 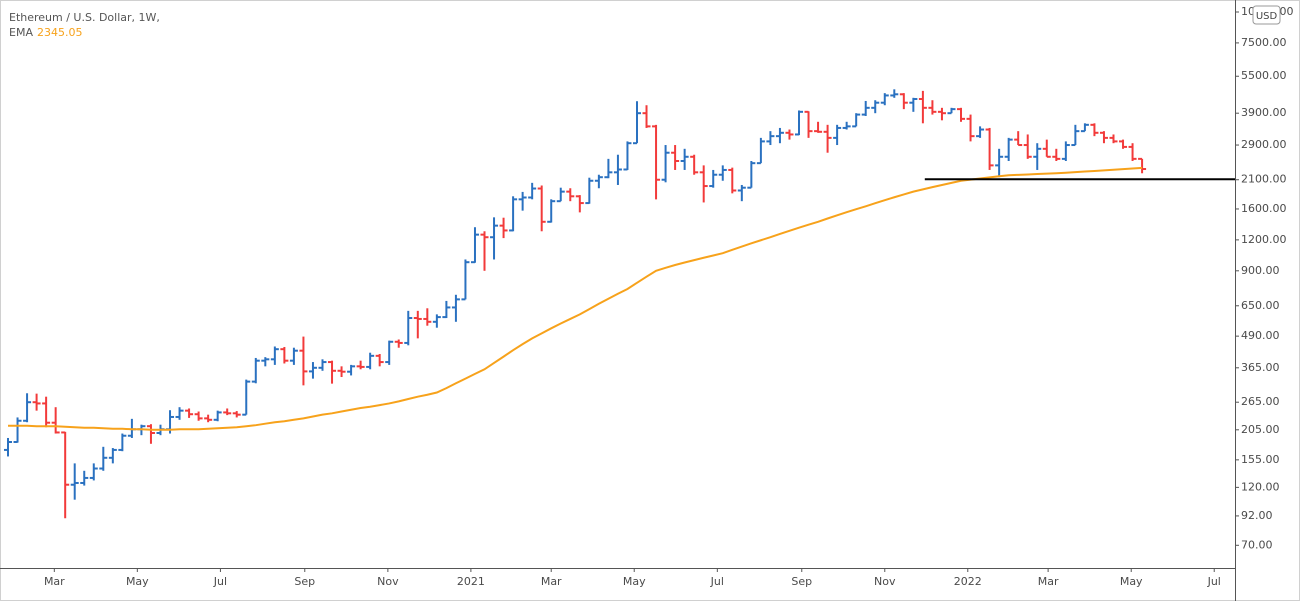 I want to click on y-tick-label: 490.00, so click(x=1260, y=335).